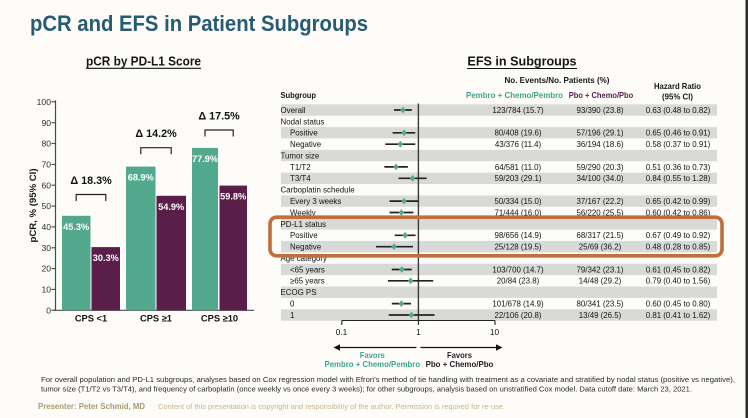 The image size is (748, 418). I want to click on svg-text: 0.51 (0.36 to 0.73), so click(678, 167).